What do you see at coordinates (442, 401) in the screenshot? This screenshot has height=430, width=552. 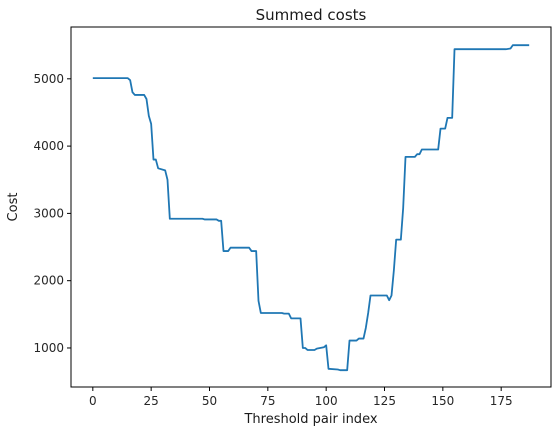 I see `x-tick-label: 150` at bounding box center [442, 401].